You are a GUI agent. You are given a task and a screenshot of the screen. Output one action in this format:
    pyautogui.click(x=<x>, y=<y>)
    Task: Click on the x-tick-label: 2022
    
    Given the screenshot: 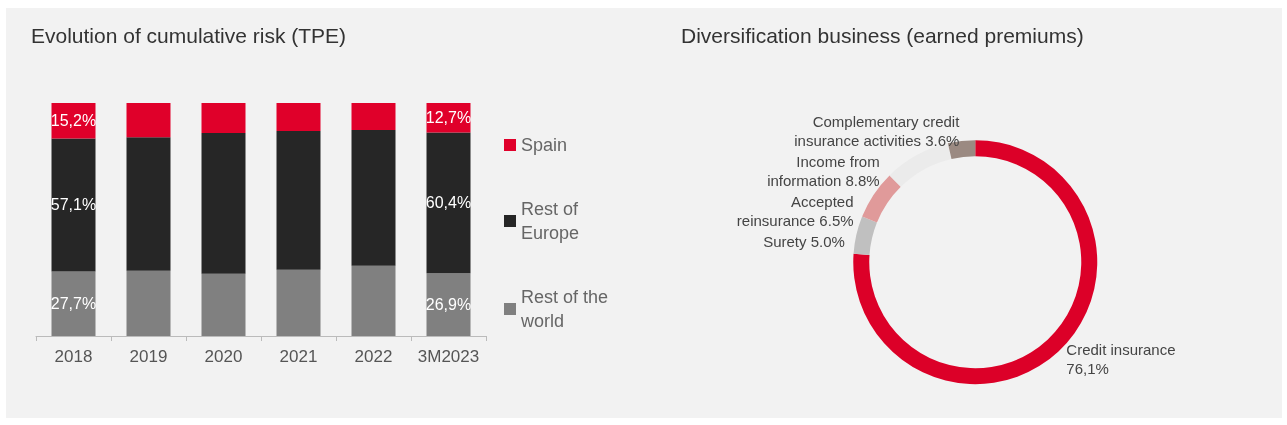 What is the action you would take?
    pyautogui.click(x=373, y=356)
    